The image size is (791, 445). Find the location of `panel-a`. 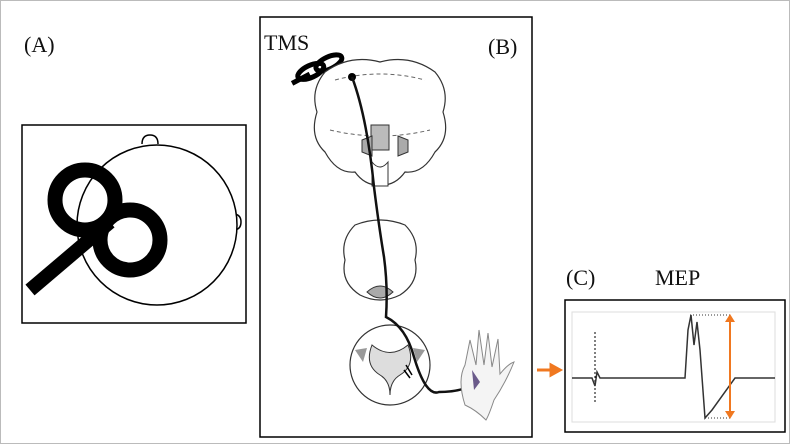

panel-a is located at coordinates (134, 224).